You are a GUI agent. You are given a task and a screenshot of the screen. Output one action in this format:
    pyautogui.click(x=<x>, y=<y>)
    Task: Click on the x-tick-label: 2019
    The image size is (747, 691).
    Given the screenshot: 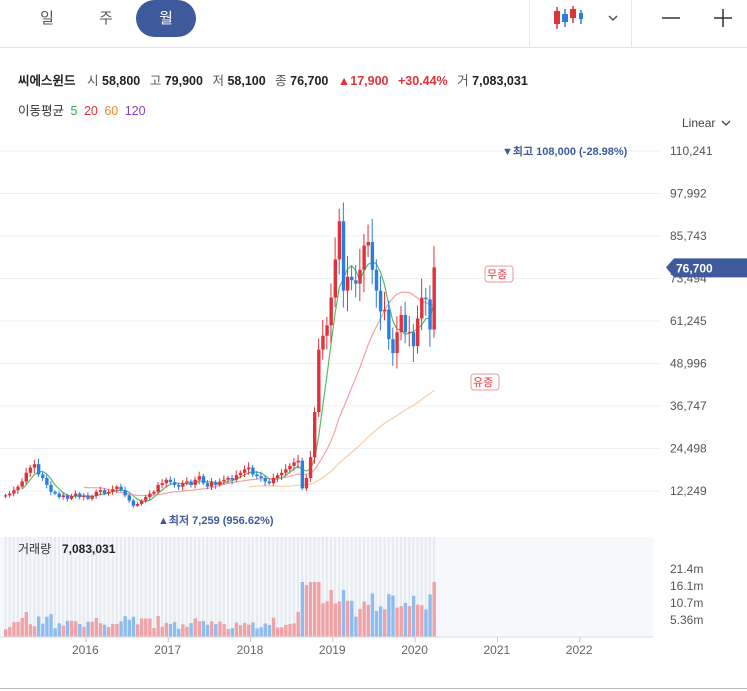 What is the action you would take?
    pyautogui.click(x=332, y=650)
    